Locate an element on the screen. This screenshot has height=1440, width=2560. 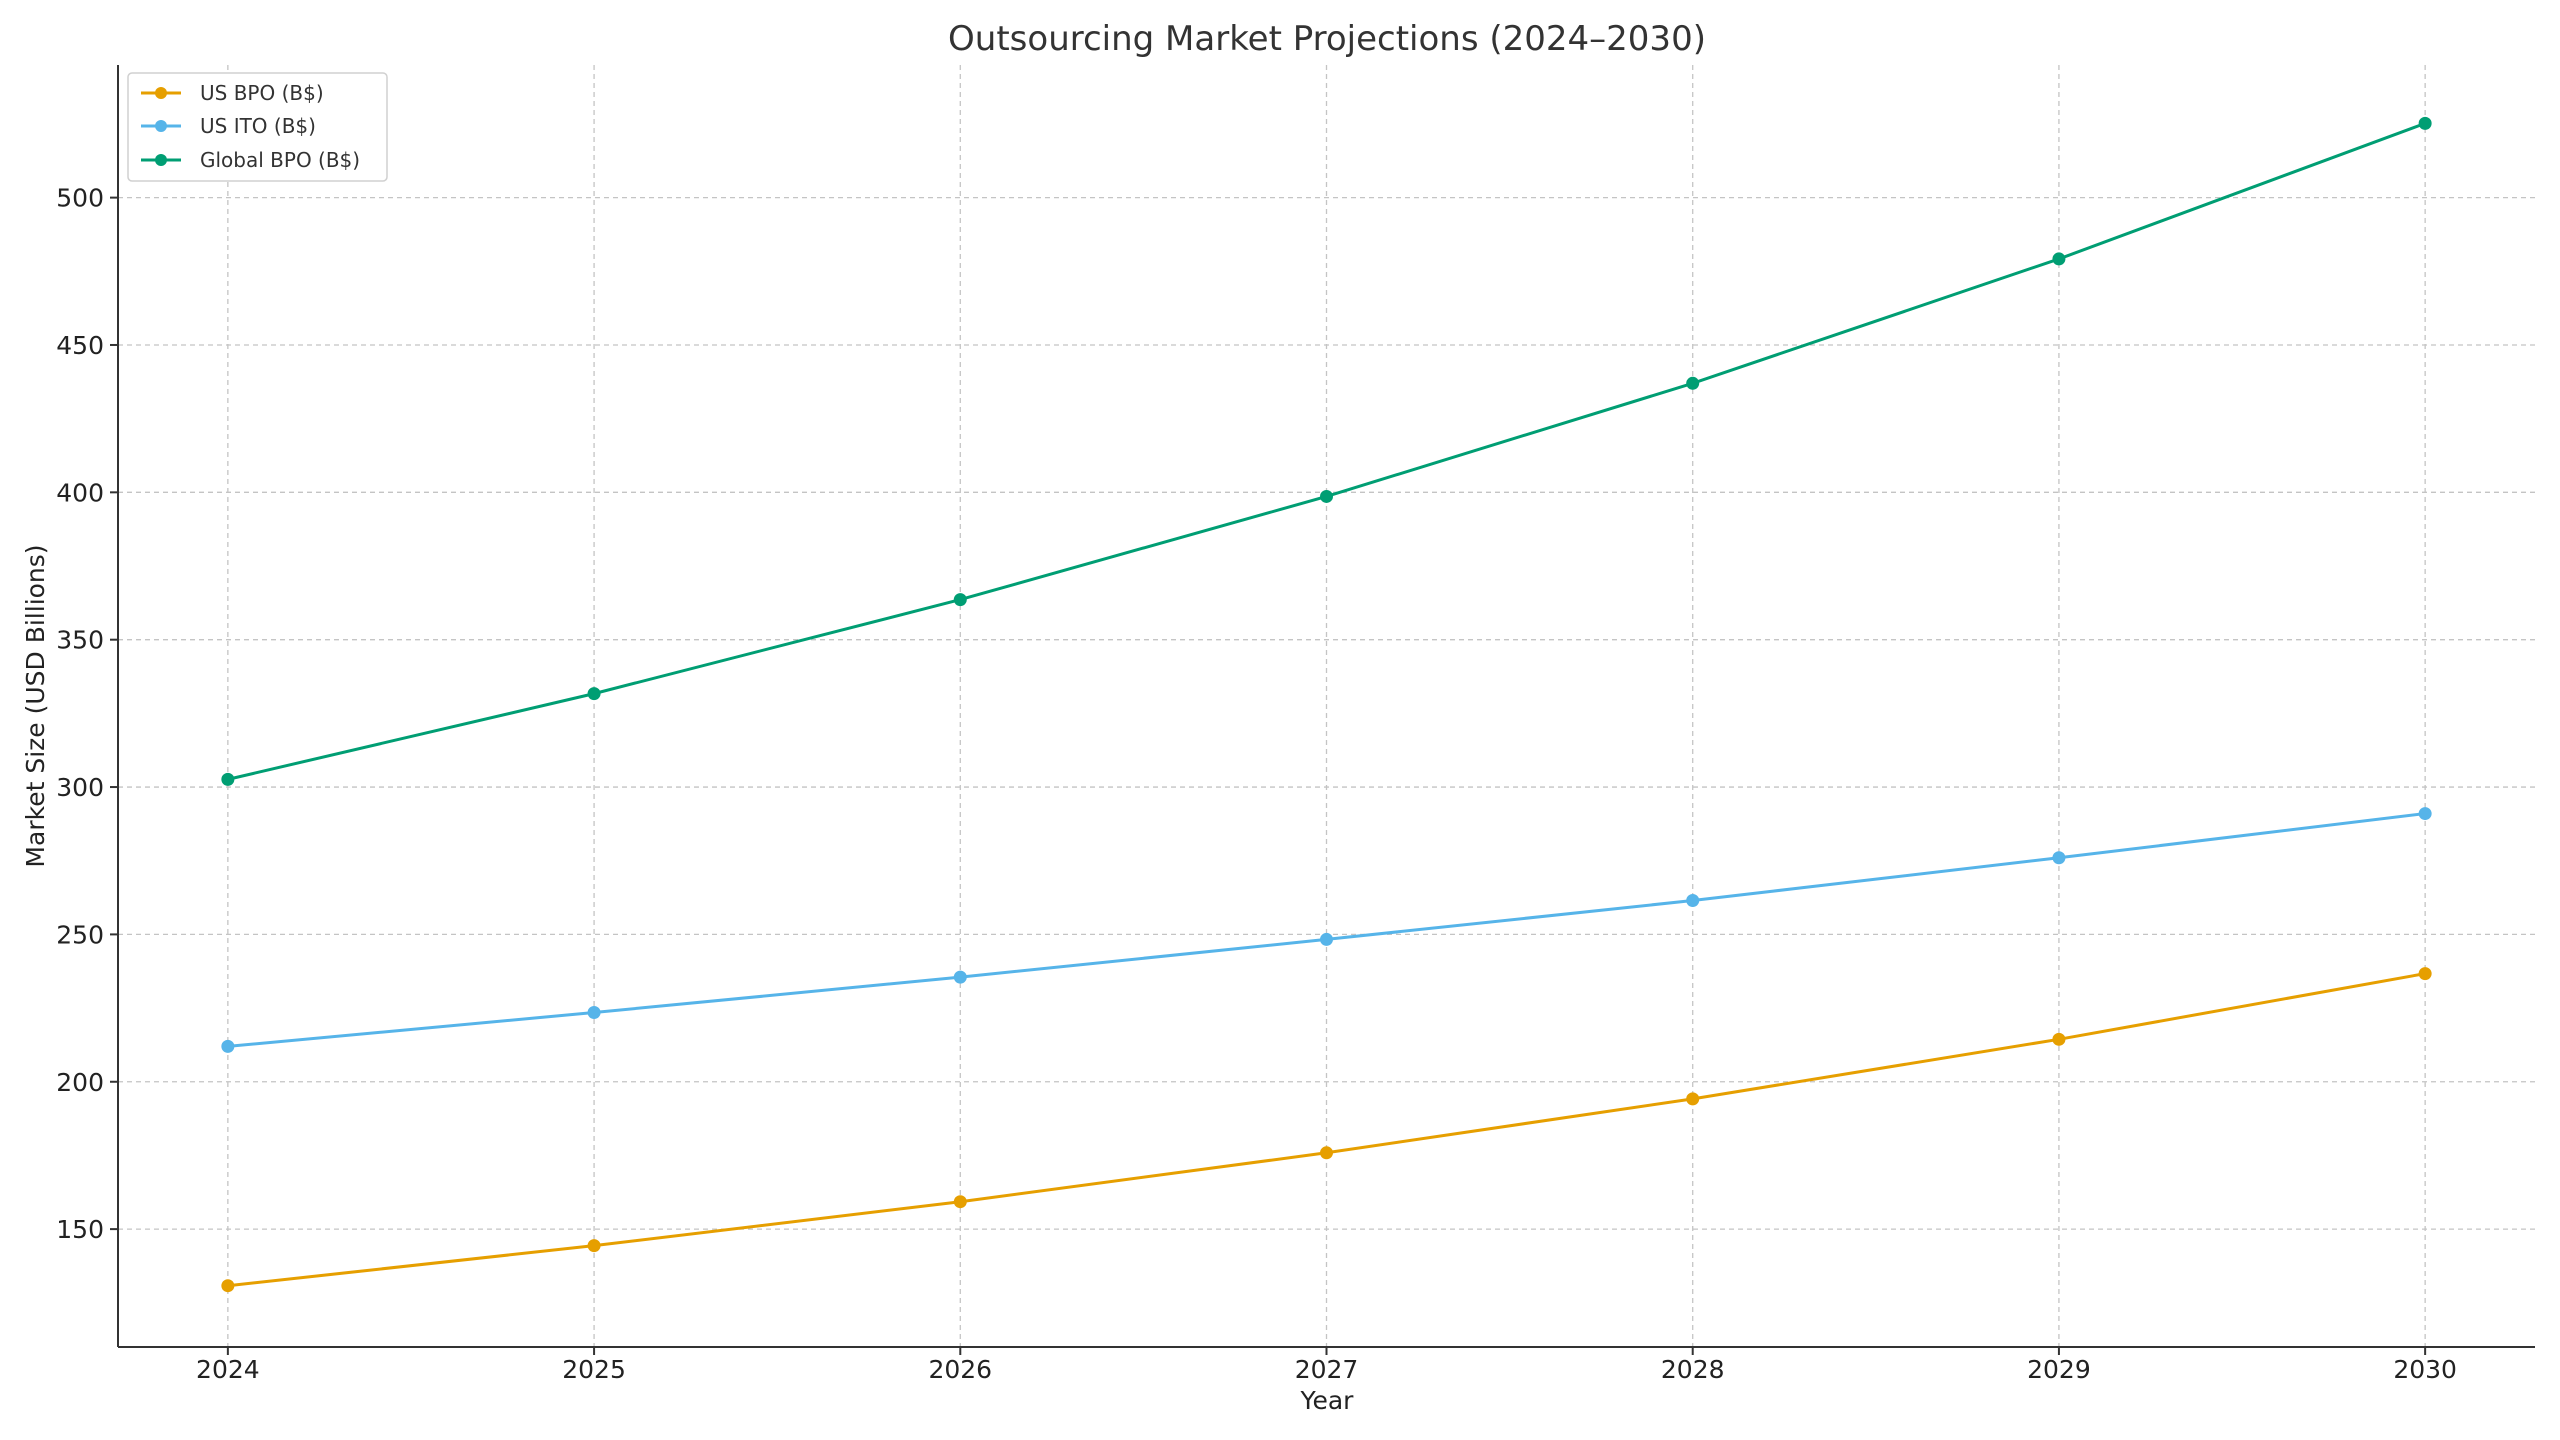
x-axis-title: Year is located at coordinates (1327, 1400).